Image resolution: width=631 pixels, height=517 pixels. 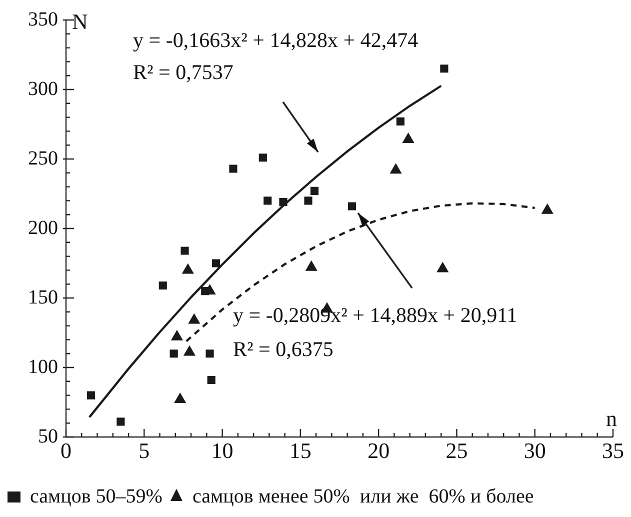 What do you see at coordinates (80, 21) in the screenshot?
I see `y-axis-title: N` at bounding box center [80, 21].